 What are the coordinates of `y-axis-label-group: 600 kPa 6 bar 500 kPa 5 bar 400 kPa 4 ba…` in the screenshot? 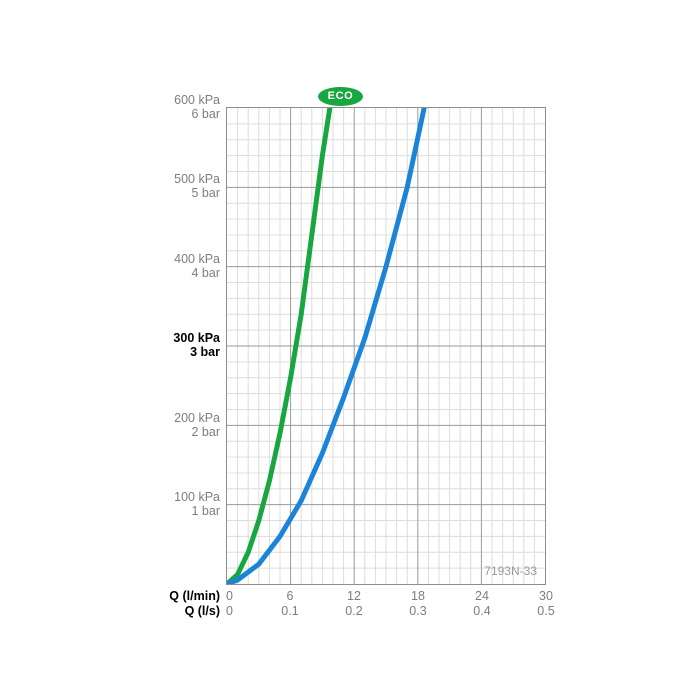 It's located at (170, 349).